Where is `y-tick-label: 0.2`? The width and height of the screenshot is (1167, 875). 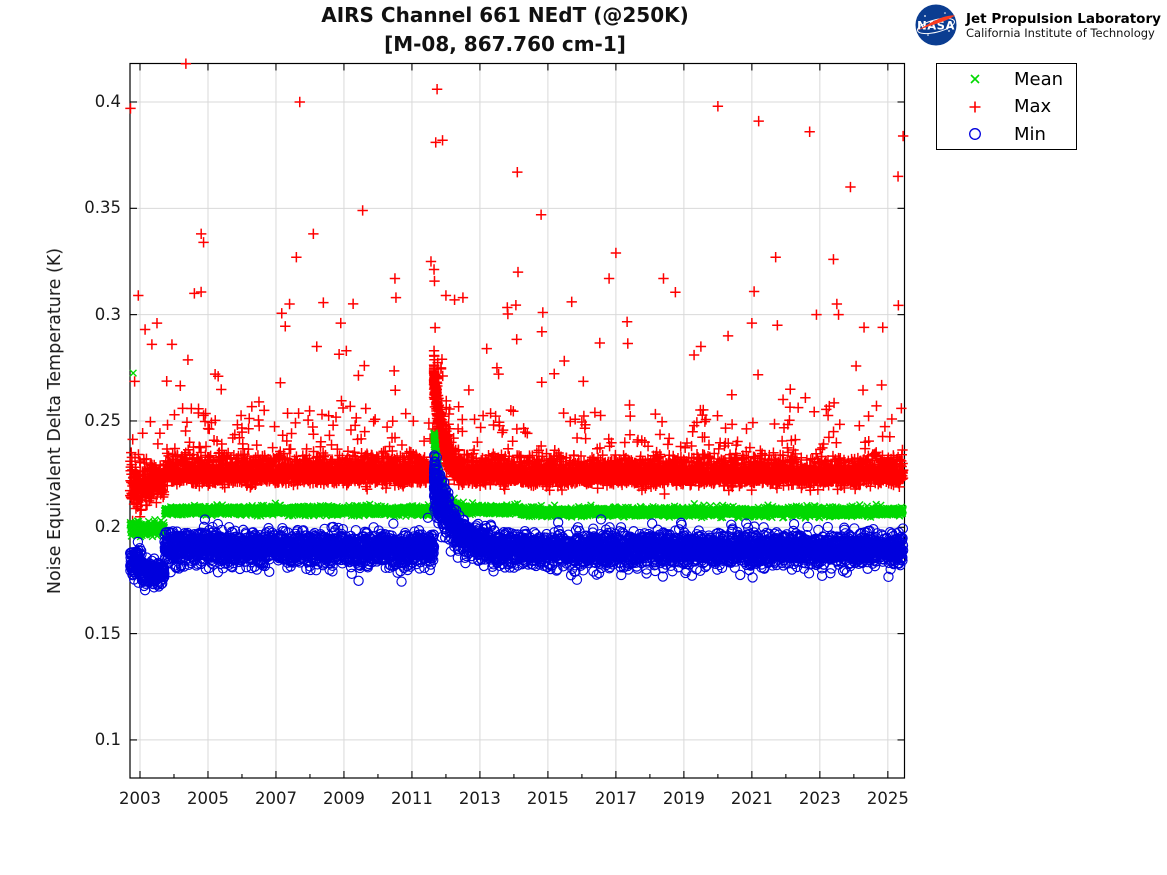
y-tick-label: 0.2 is located at coordinates (107, 527).